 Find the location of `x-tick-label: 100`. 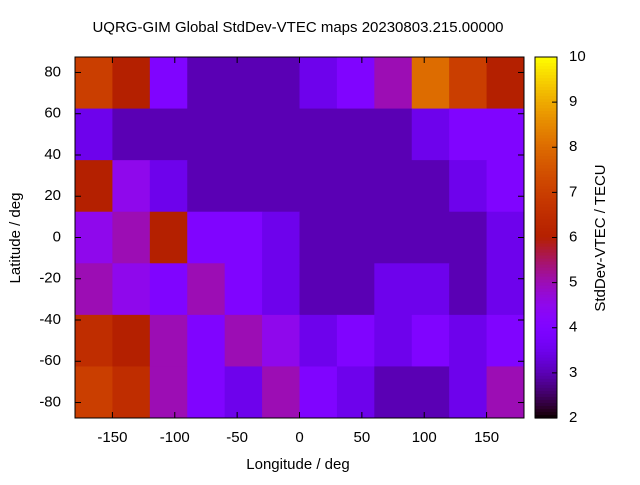

x-tick-label: 100 is located at coordinates (424, 437).